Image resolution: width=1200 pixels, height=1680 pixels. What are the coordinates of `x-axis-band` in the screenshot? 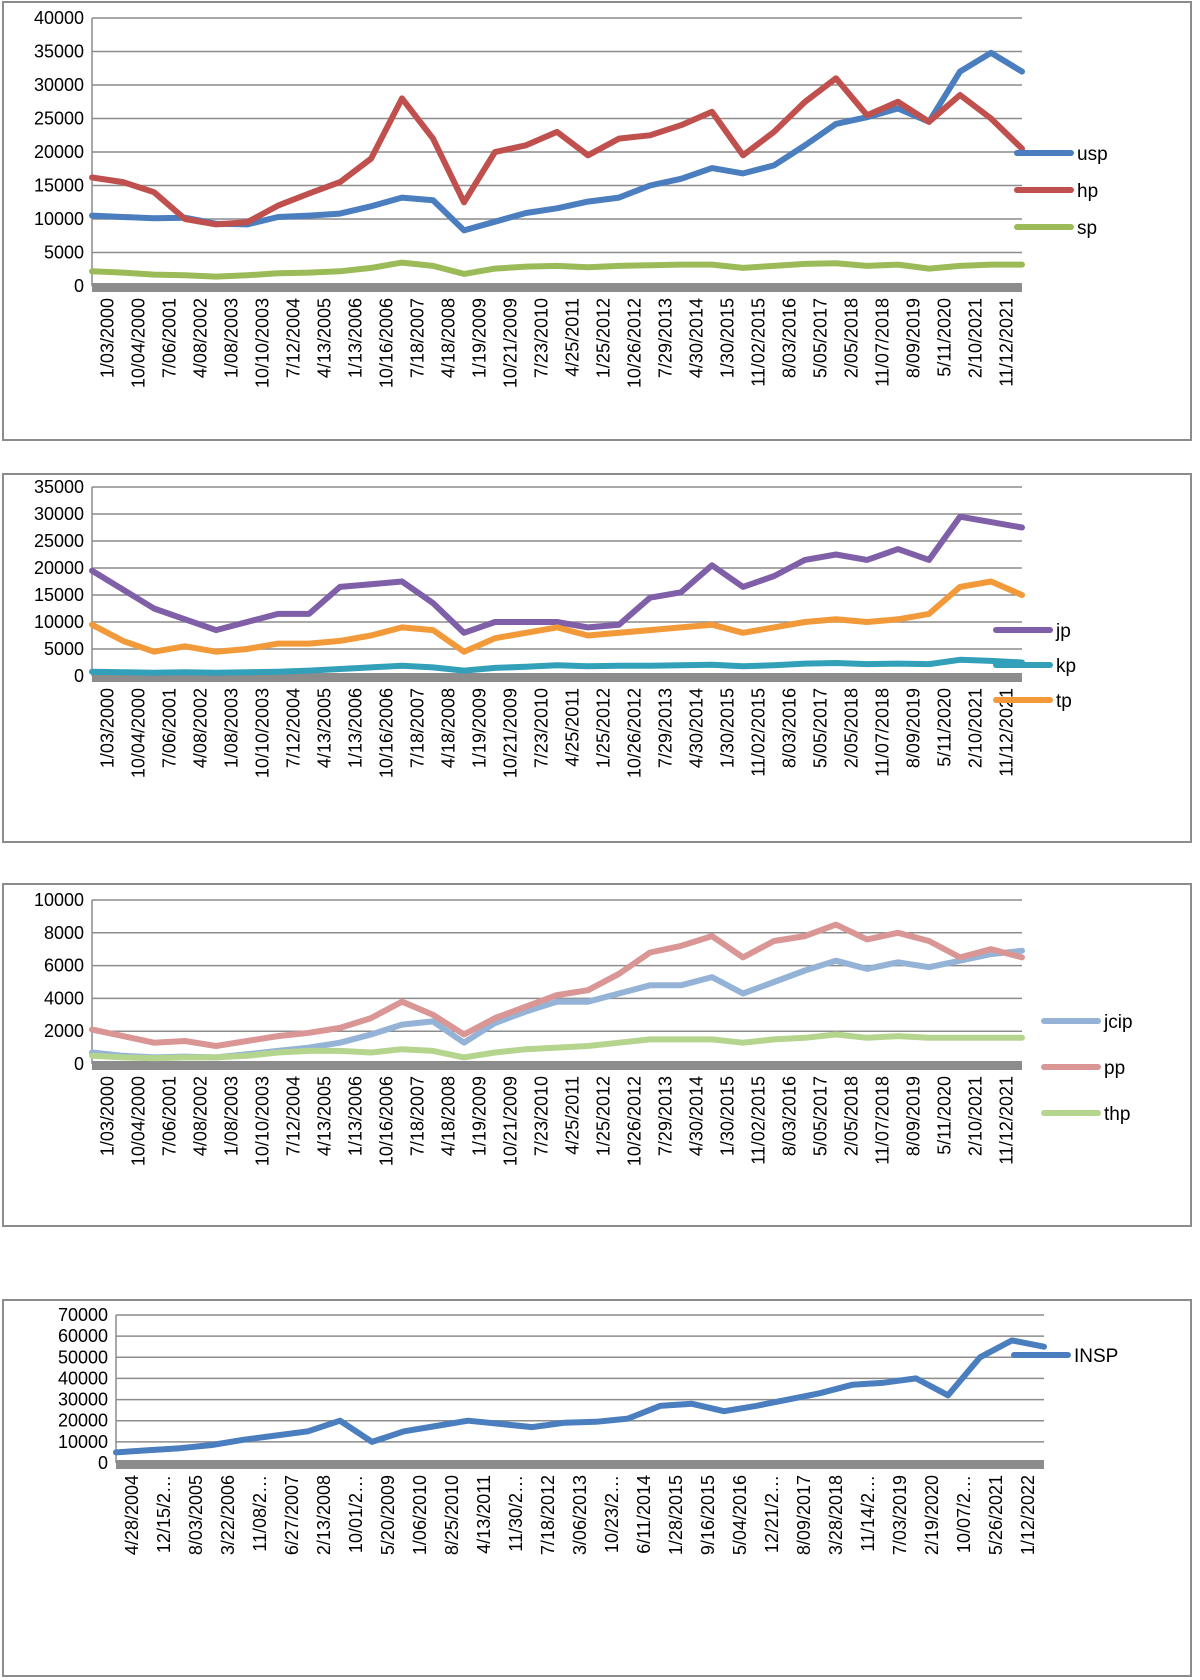 It's located at (557, 287).